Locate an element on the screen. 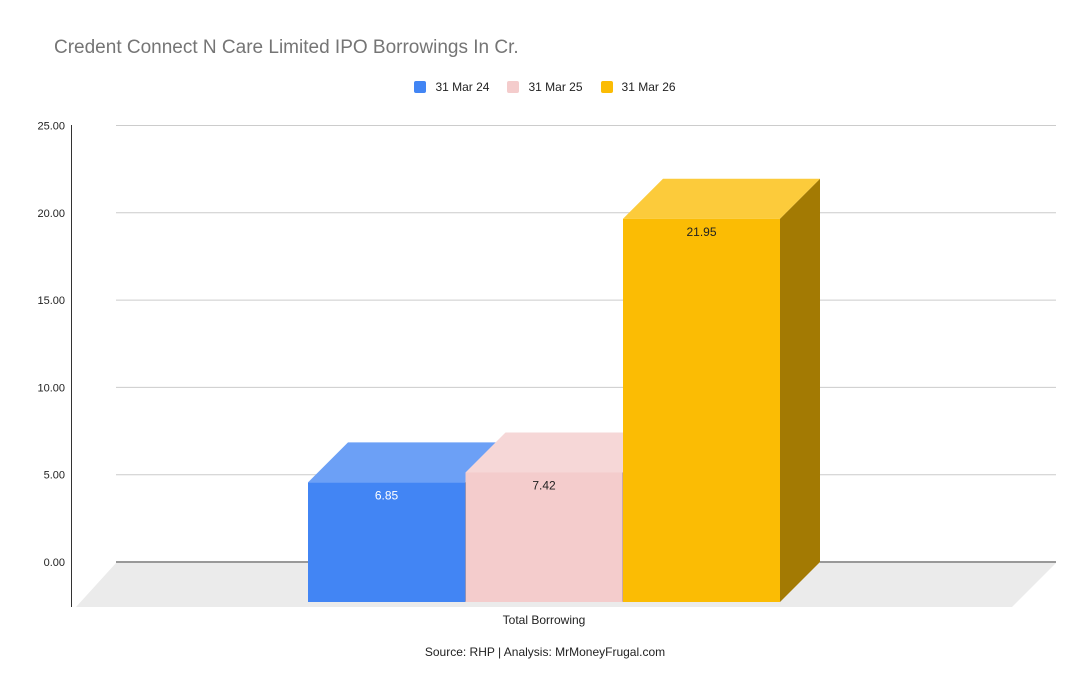  data-label-31-mar-26: 21.95 is located at coordinates (701, 232).